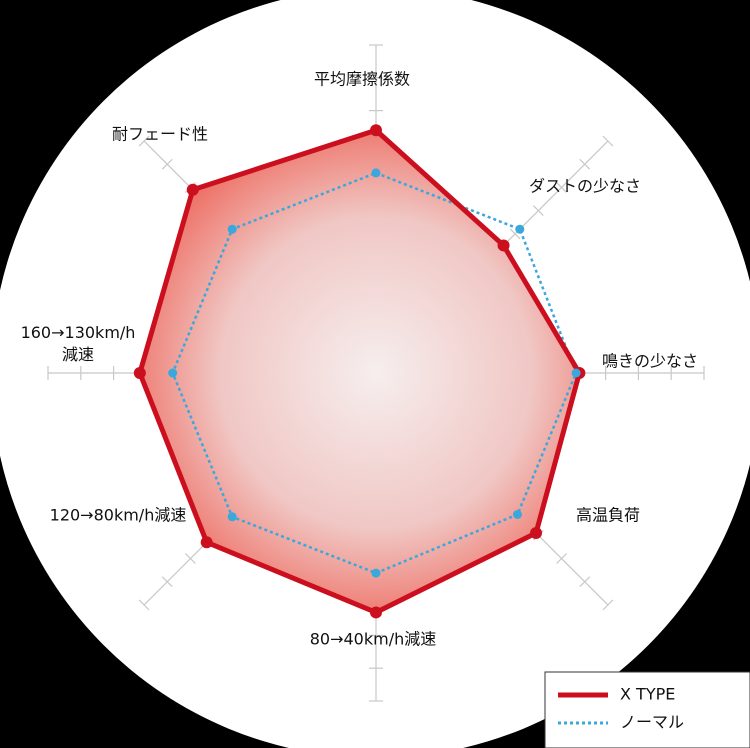  I want to click on category-label: 鳴きの少なさ, so click(650, 361).